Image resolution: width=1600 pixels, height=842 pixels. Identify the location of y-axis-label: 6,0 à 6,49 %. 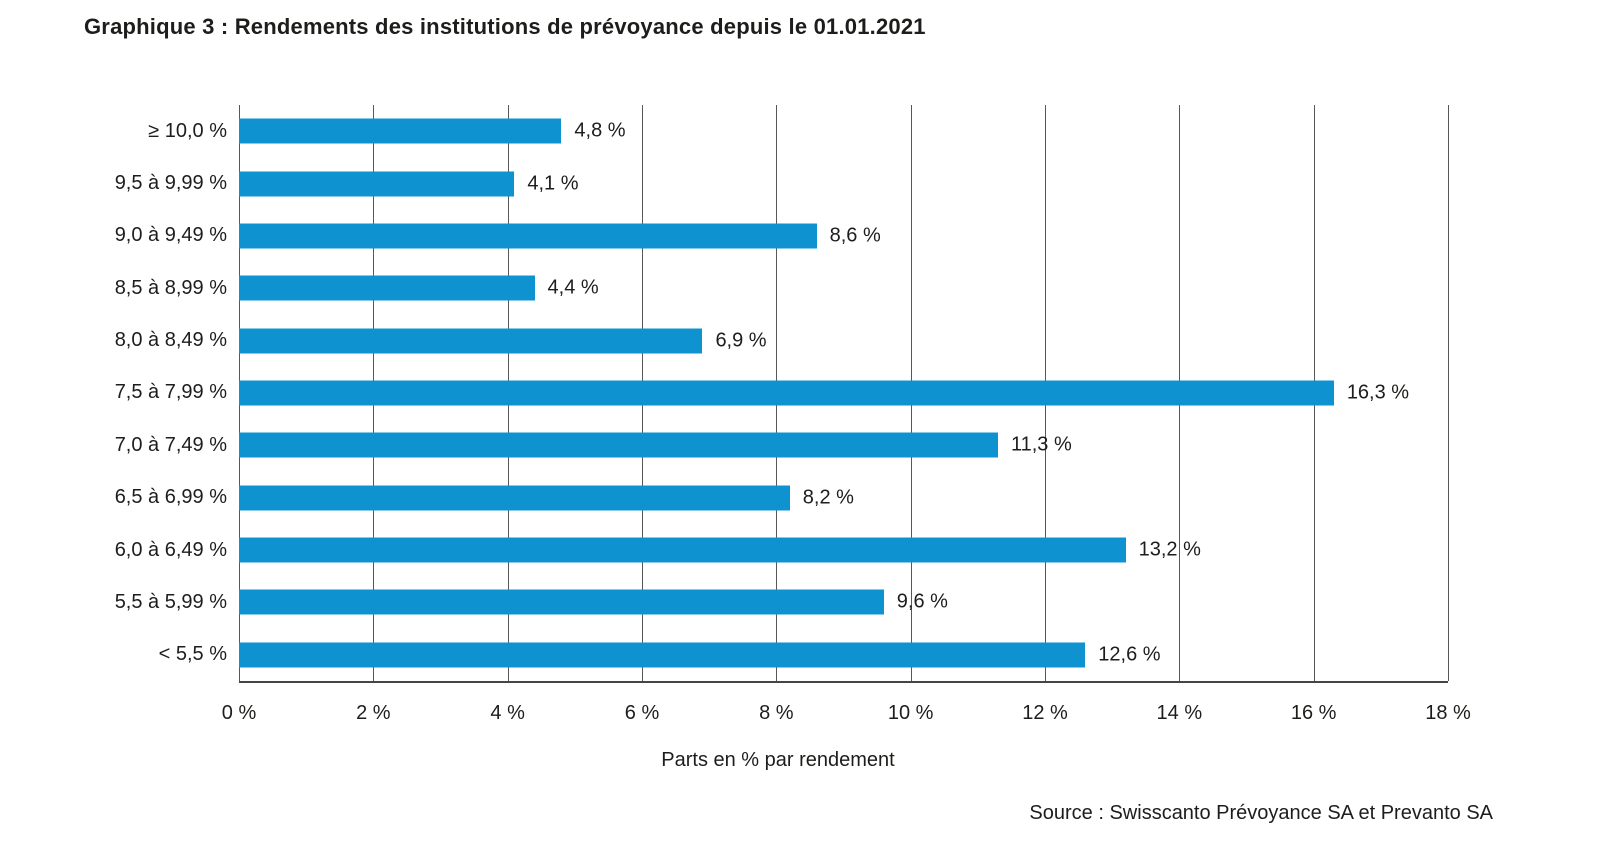
(170, 549).